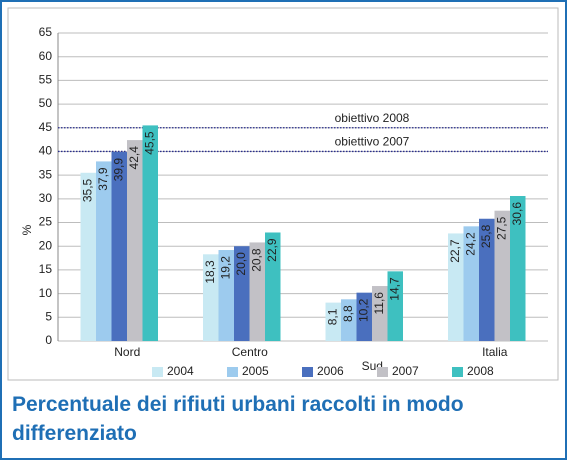 This screenshot has width=567, height=460. Describe the element at coordinates (372, 142) in the screenshot. I see `reference-label: obiettivo 2007` at that location.